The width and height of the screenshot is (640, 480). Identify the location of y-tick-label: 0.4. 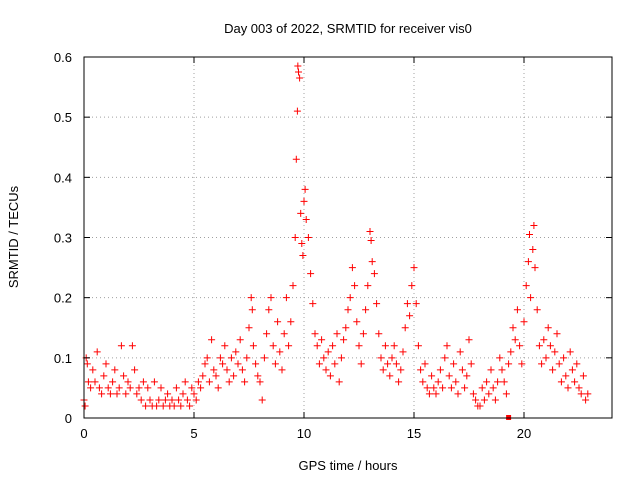
(63, 177).